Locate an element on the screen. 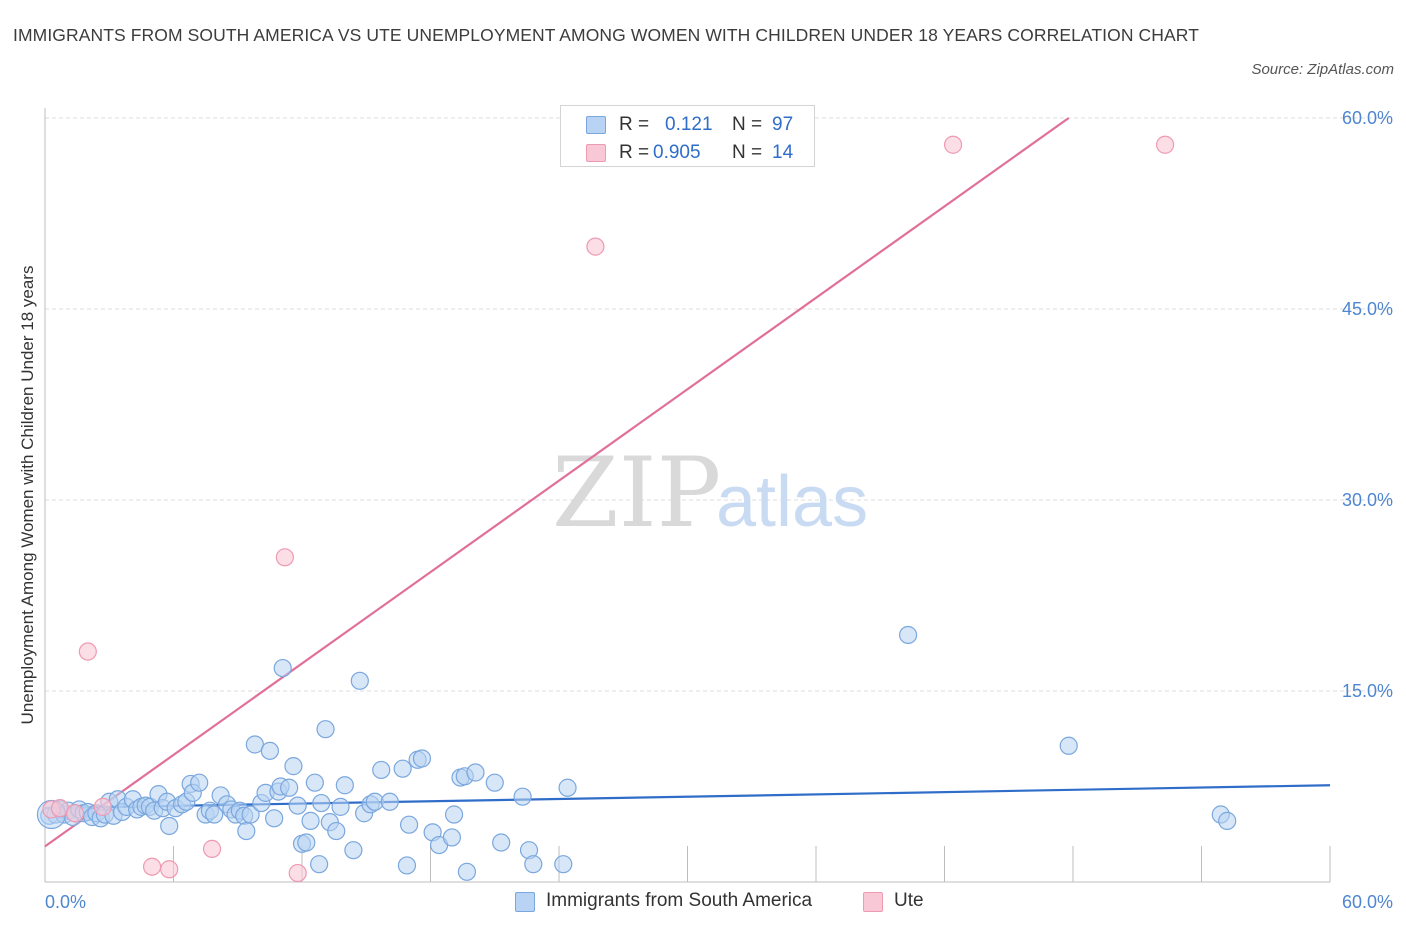 This screenshot has height=930, width=1406. bottom-legend-label: Immigrants from South America is located at coordinates (679, 900).